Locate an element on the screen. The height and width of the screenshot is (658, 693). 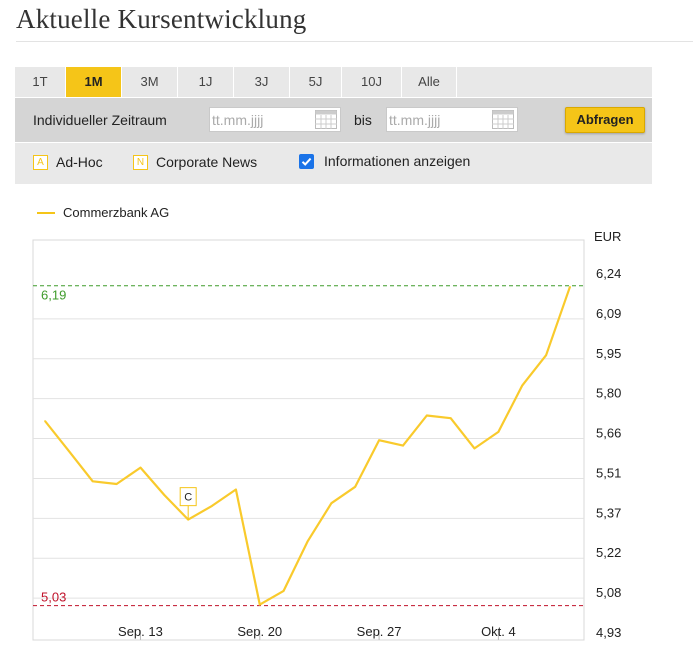
y-axis-ticks: 6,24 6,09 5,95 5,80 5,66 5,51 5,37 5,22 5,08 4,93 is located at coordinates (608, 453).